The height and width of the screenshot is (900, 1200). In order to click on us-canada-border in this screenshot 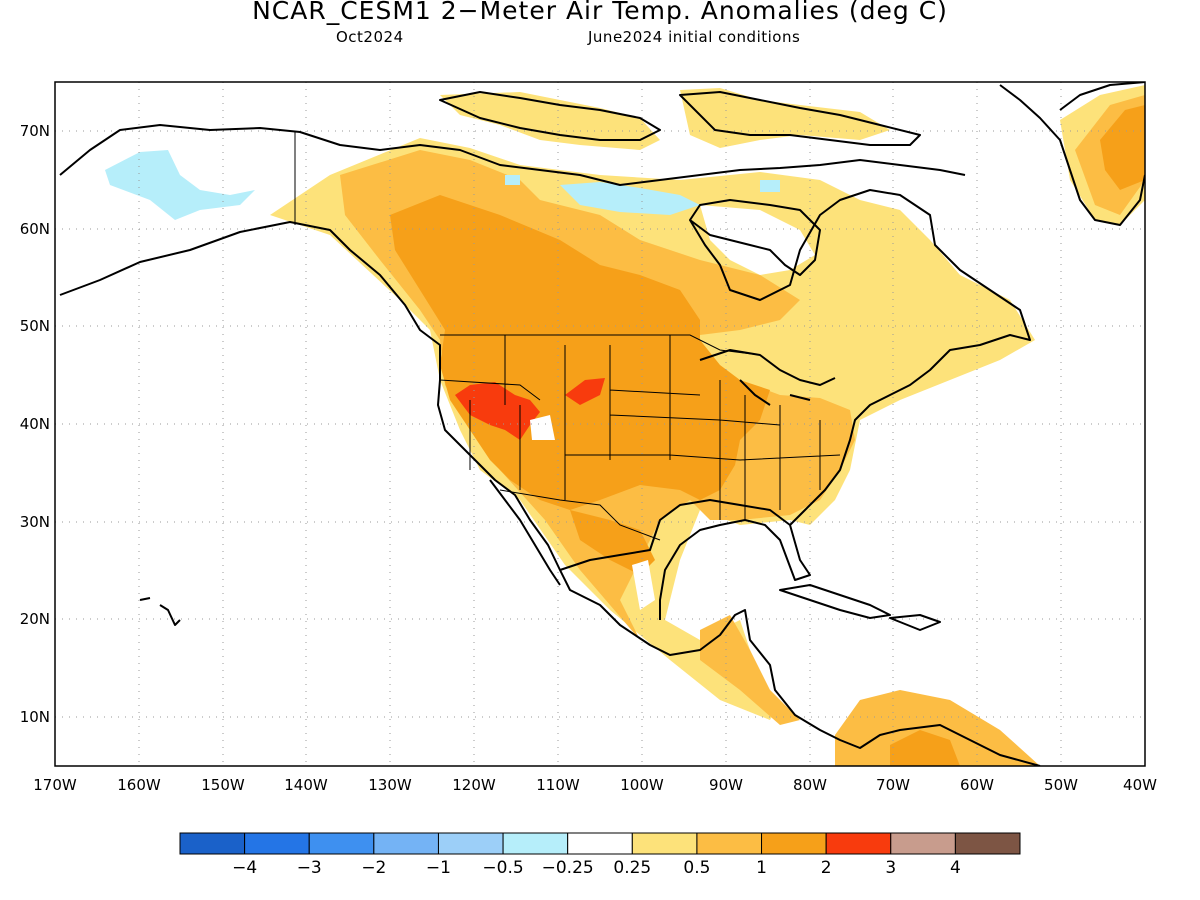, I will do `click(600, 345)`.